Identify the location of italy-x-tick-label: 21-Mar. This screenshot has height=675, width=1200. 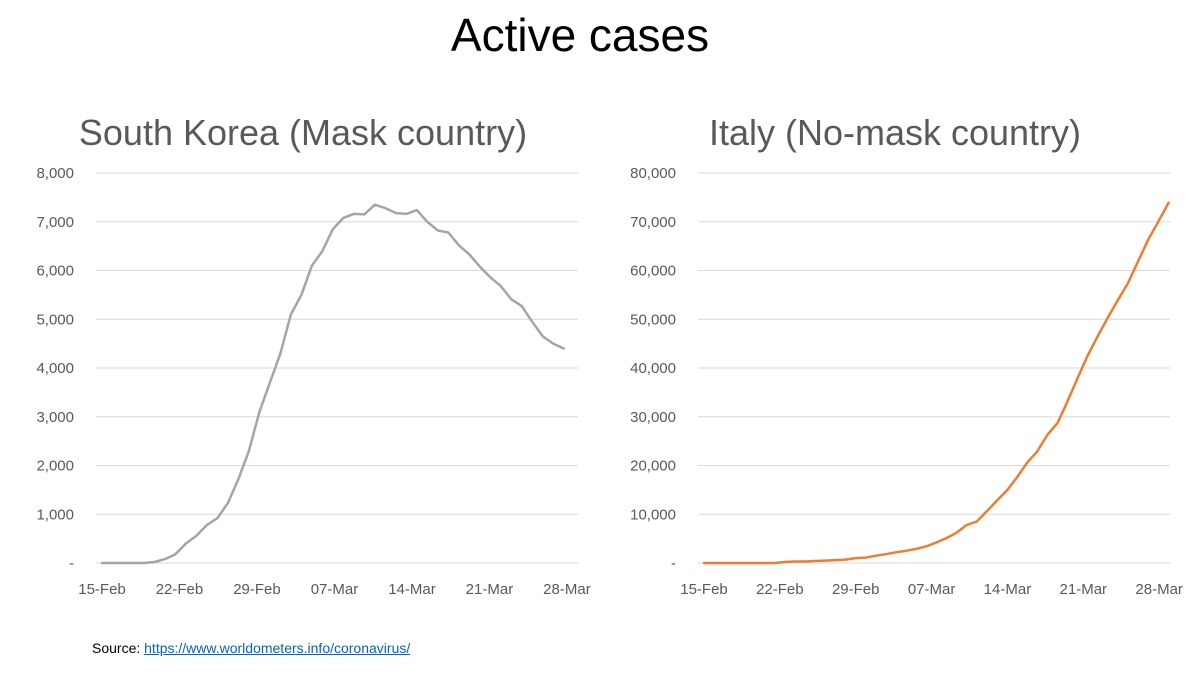
(1084, 589).